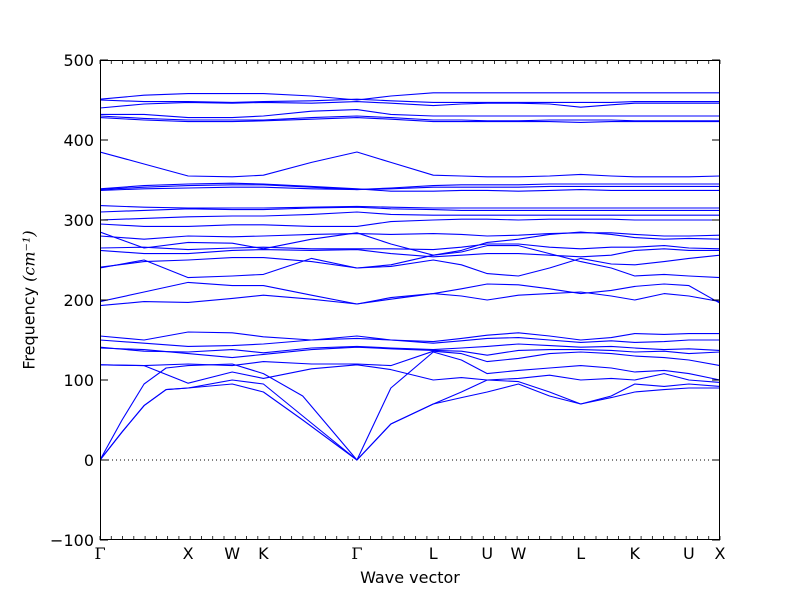 This screenshot has width=800, height=600. I want to click on y-axis-label-unit: (cm⁻¹), so click(29, 256).